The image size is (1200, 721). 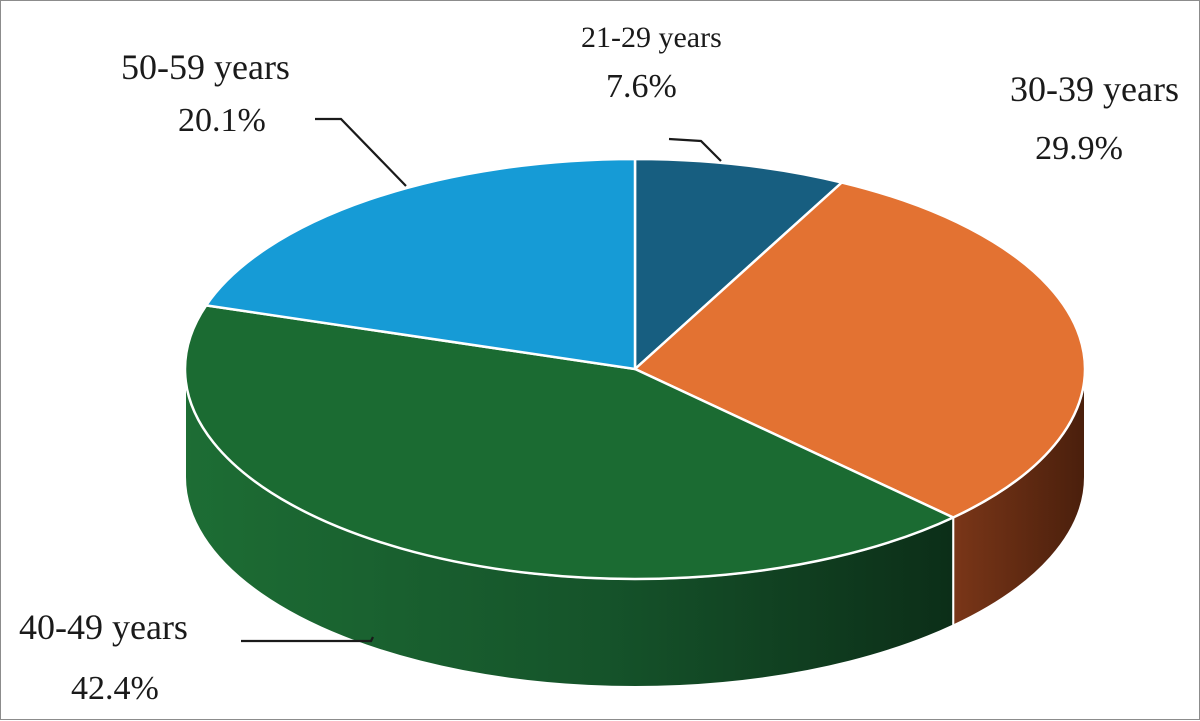 What do you see at coordinates (222, 120) in the screenshot?
I see `value-label-4: 20.1%` at bounding box center [222, 120].